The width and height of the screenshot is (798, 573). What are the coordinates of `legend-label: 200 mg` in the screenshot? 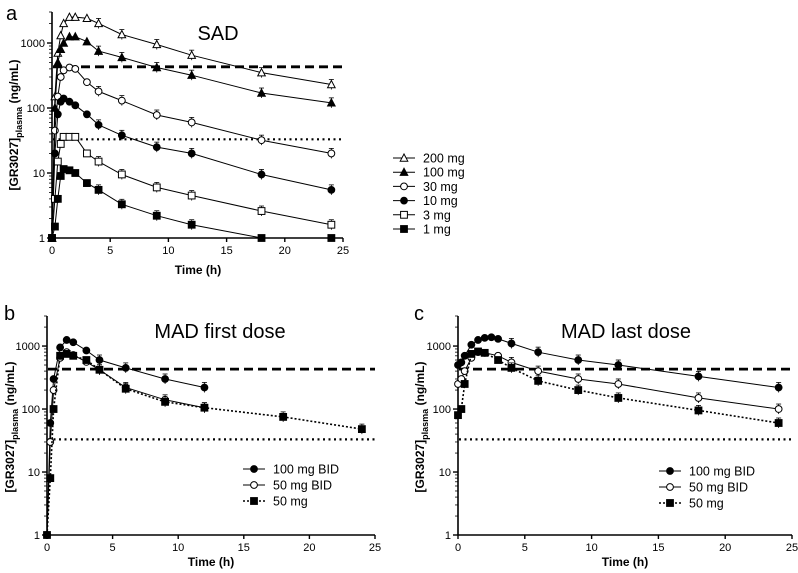 It's located at (444, 159).